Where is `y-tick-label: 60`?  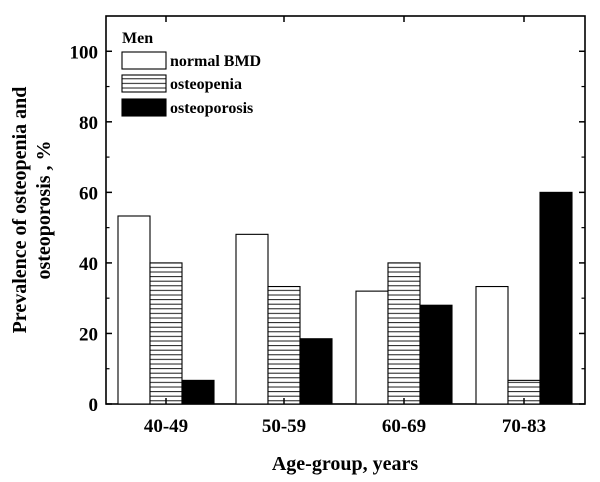
y-tick-label: 60 is located at coordinates (88, 193).